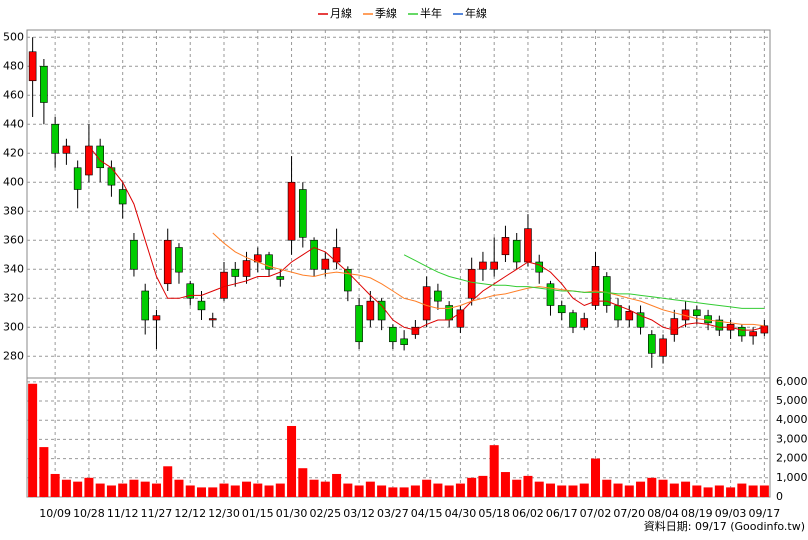  What do you see at coordinates (792, 400) in the screenshot?
I see `y2-tick-label: 5,000` at bounding box center [792, 400].